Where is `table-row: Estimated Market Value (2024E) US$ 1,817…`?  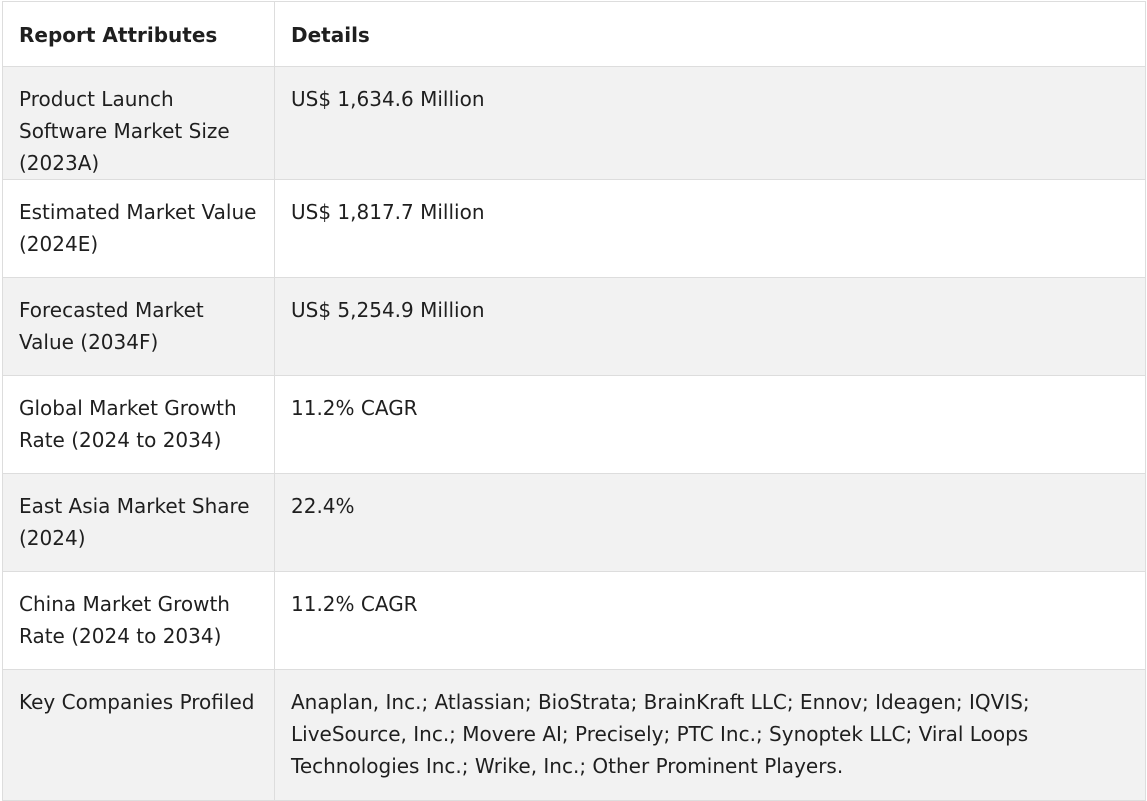
table-row: Estimated Market Value (2024E) US$ 1,817… is located at coordinates (574, 228).